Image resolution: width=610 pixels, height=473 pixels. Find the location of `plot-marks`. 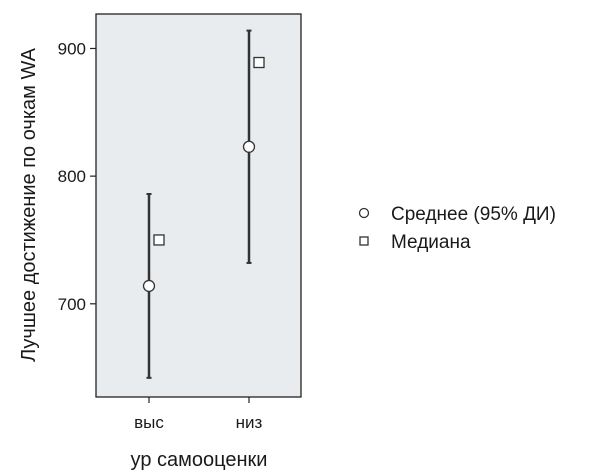

plot-marks is located at coordinates (203, 204).